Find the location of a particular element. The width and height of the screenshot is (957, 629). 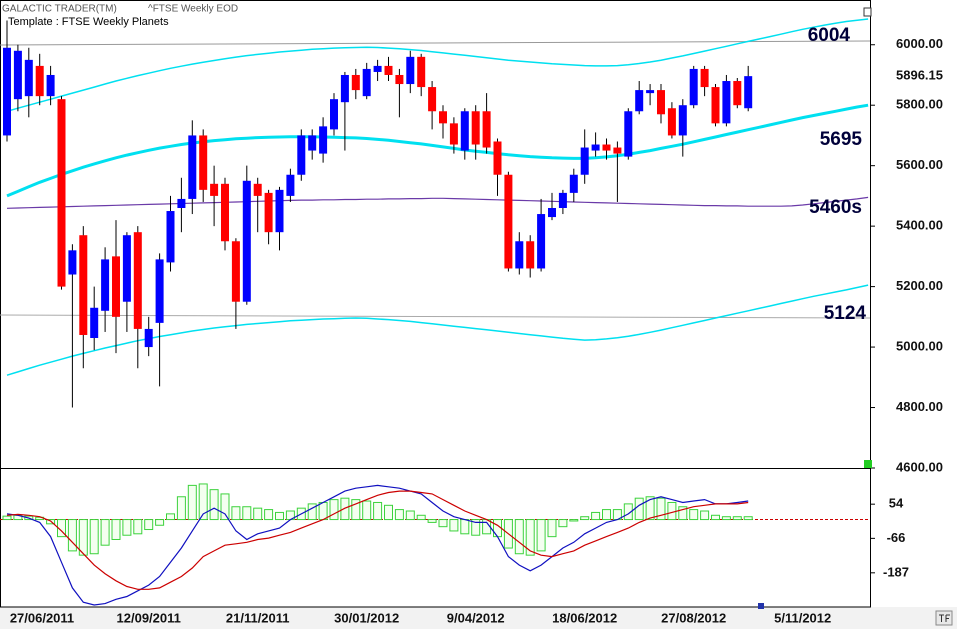

y-tick-label: 5000.00 is located at coordinates (919, 346).